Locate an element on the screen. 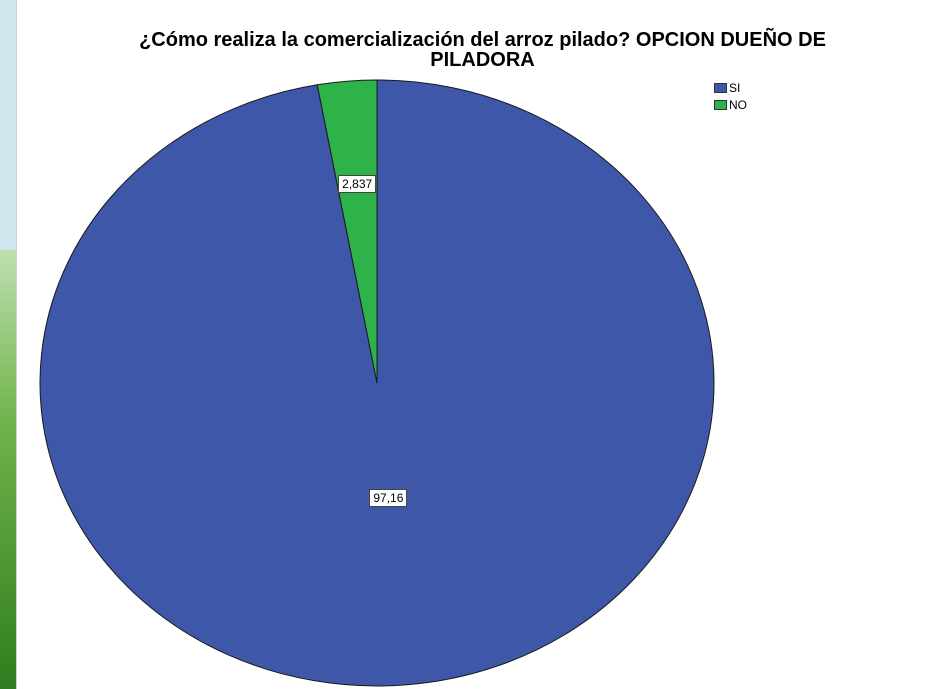 The width and height of the screenshot is (949, 689). data-label-si: 97,16 is located at coordinates (388, 497).